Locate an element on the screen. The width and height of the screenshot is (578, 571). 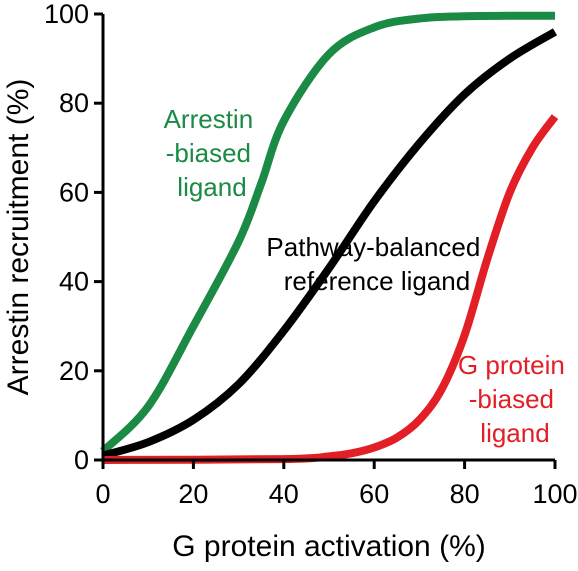
y-tick-label-5: 100 is located at coordinates (66, 14).